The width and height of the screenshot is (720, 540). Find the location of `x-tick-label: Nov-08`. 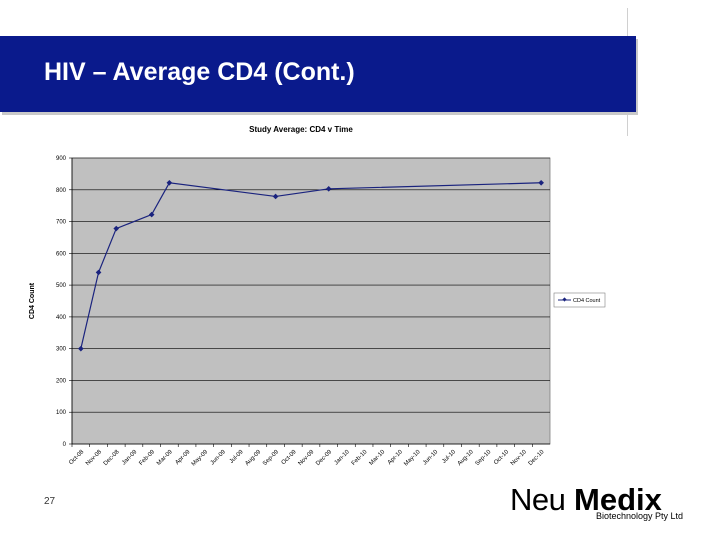

x-tick-label: Nov-08 is located at coordinates (94, 458).